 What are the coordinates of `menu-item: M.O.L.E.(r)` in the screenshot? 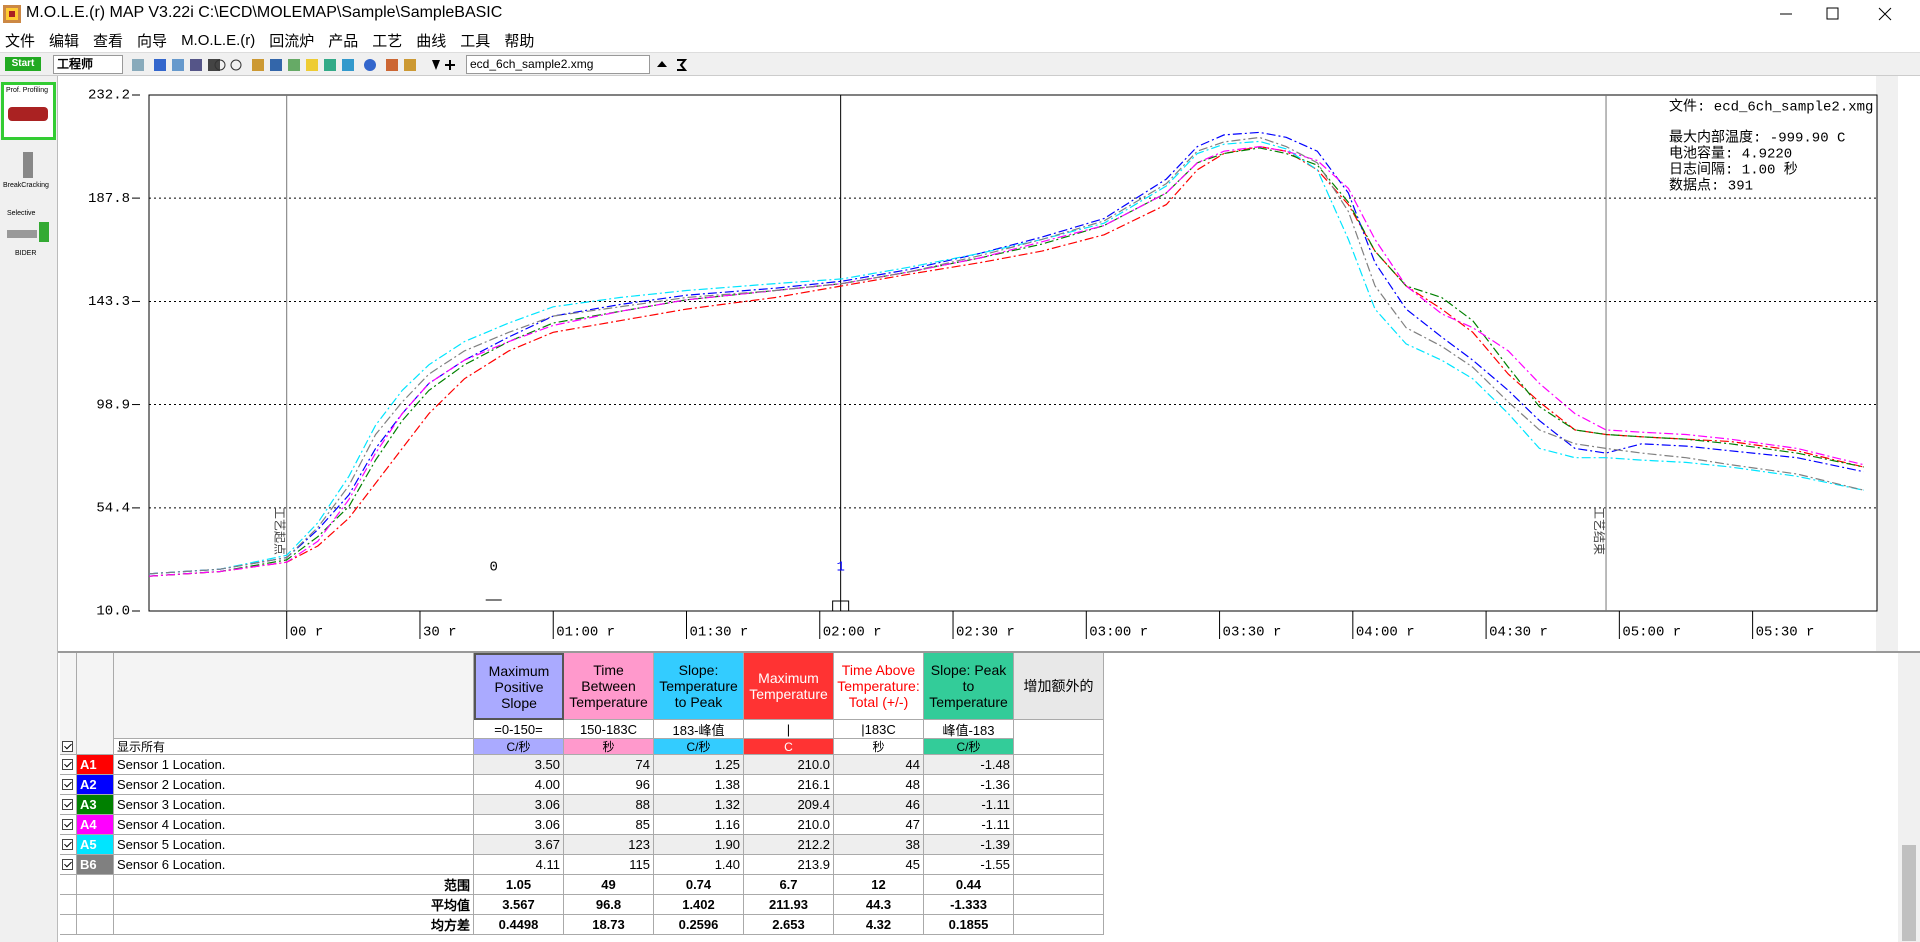 It's located at (218, 40).